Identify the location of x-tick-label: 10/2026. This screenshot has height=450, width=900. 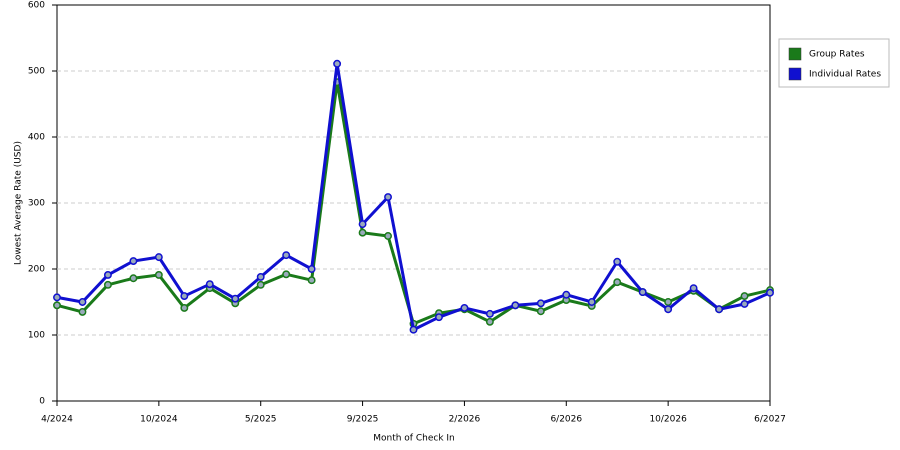
(668, 420).